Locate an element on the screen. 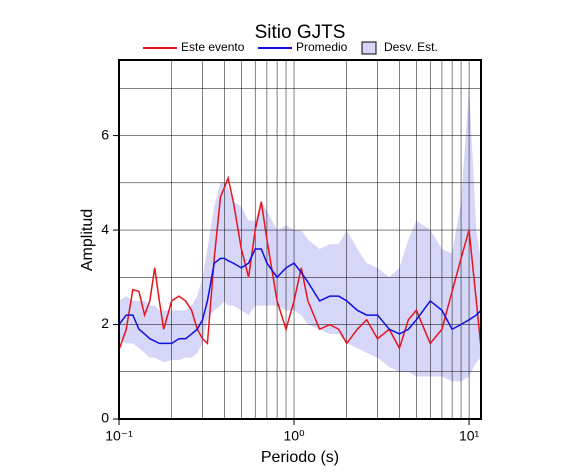 The width and height of the screenshot is (586, 475). y-tick-label: 6 is located at coordinates (105, 134).